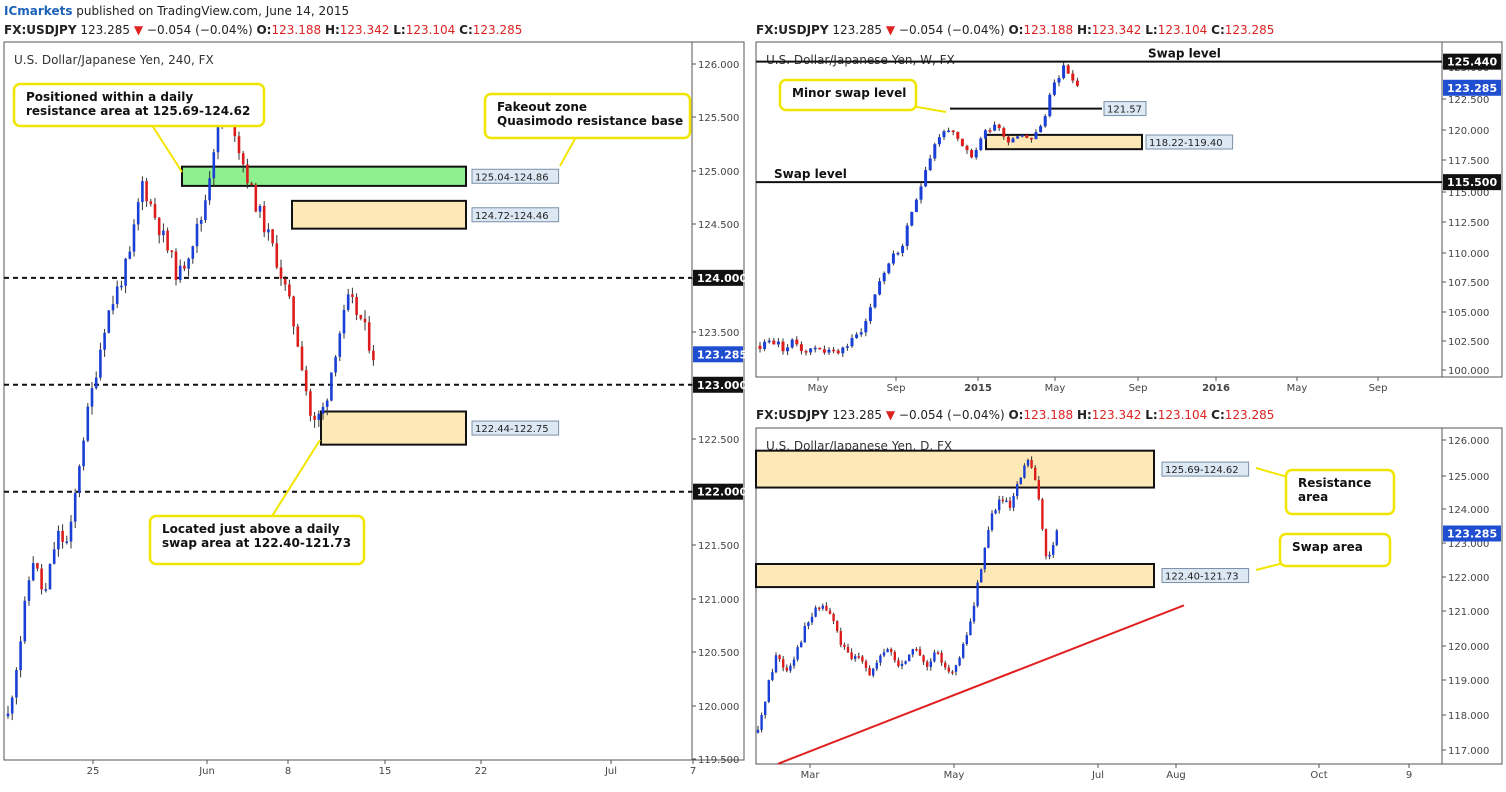 The height and width of the screenshot is (792, 1506). What do you see at coordinates (718, 172) in the screenshot?
I see `y-tick-label: 125.000` at bounding box center [718, 172].